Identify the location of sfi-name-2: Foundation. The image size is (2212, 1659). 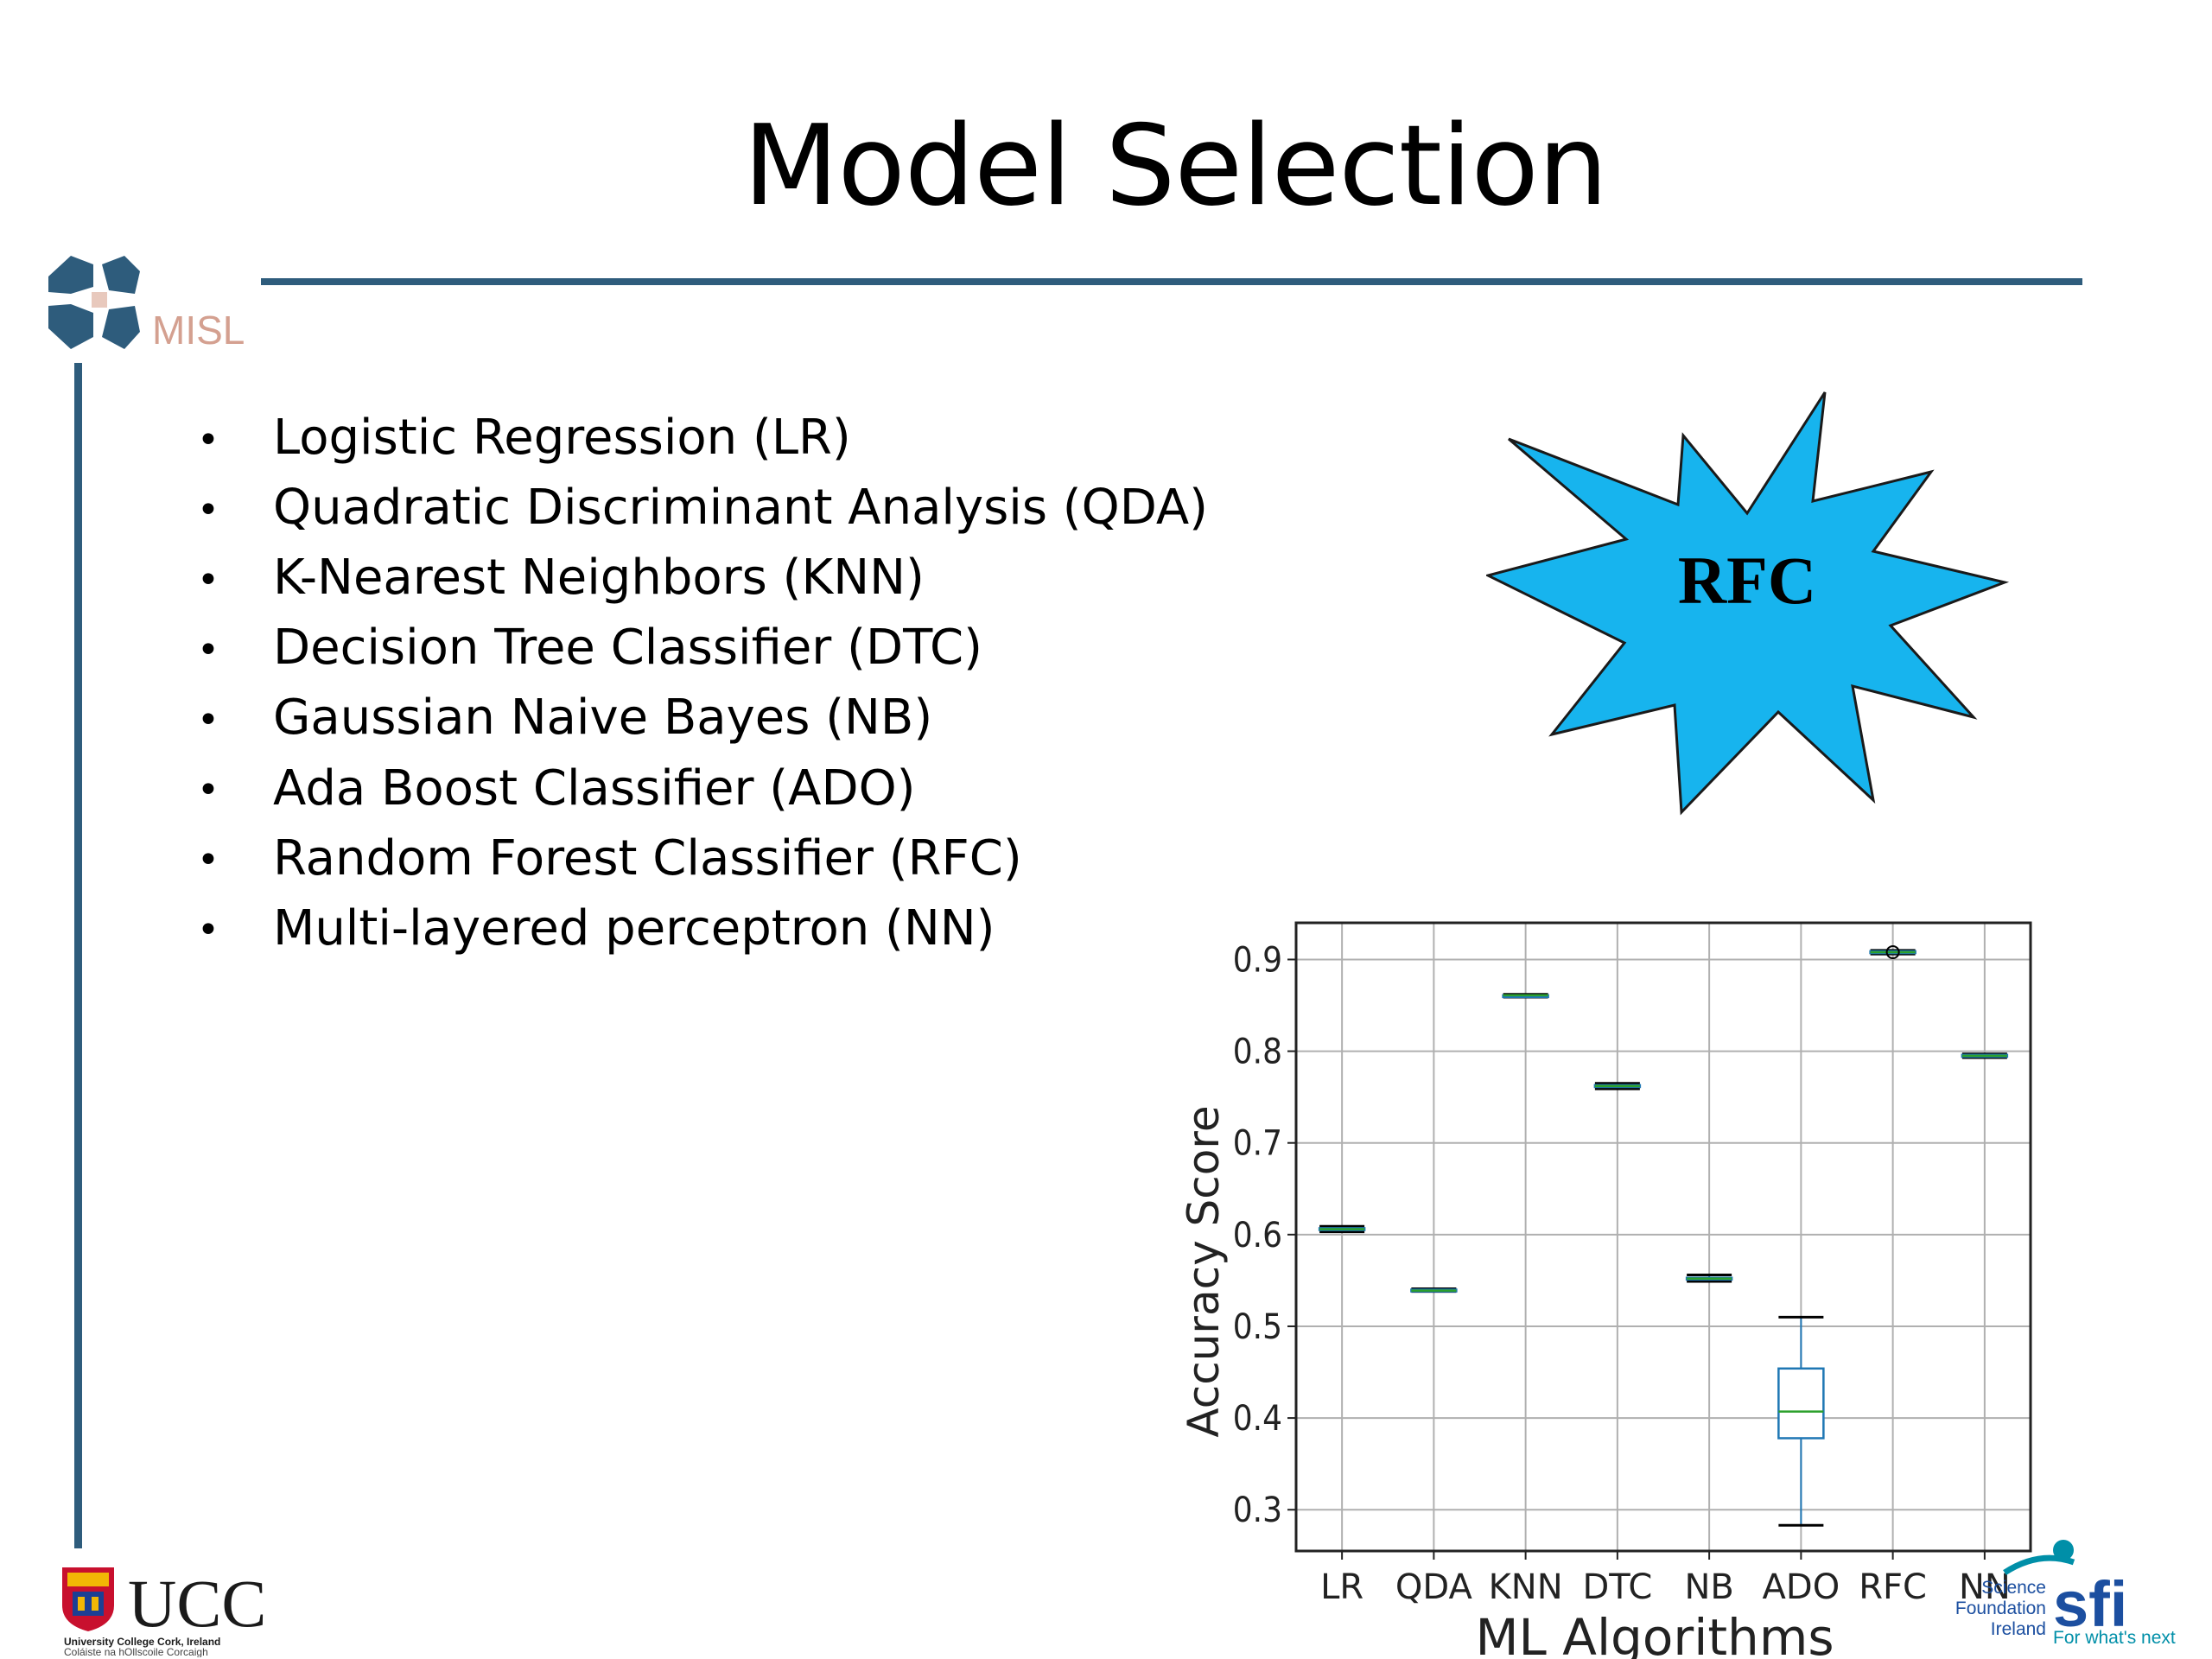
(2000, 1608).